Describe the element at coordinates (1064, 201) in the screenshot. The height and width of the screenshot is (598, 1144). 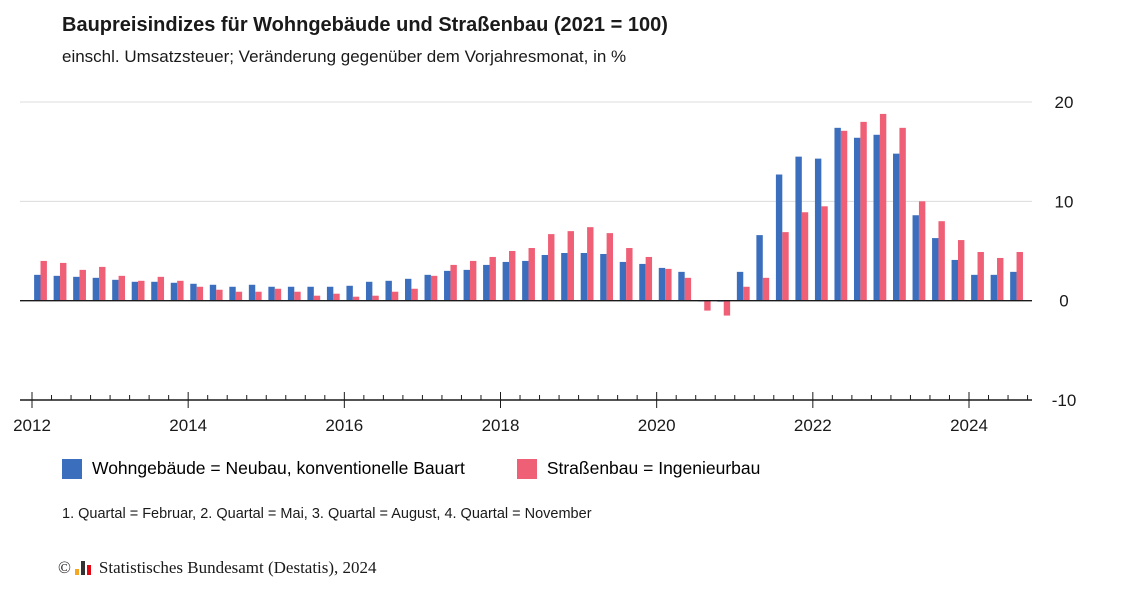
I see `y-tick-label: 10` at that location.